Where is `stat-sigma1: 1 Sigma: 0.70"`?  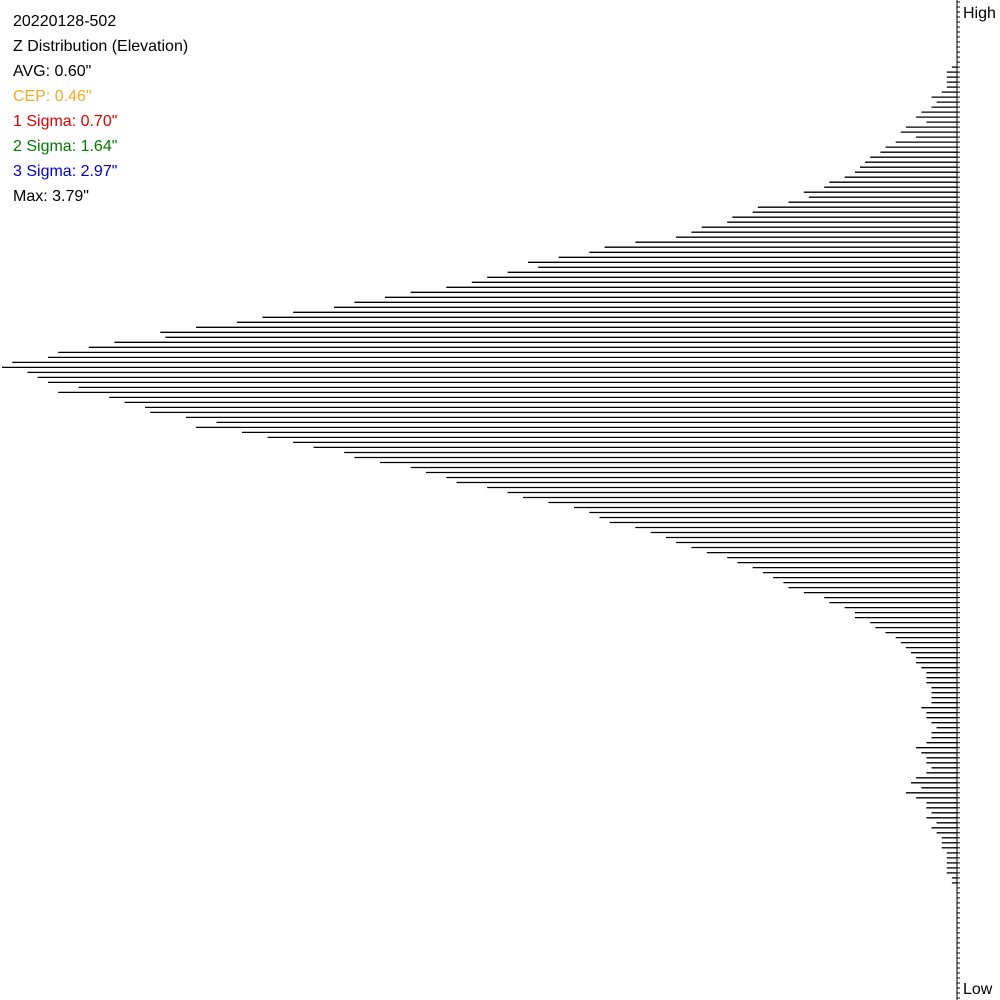
stat-sigma1: 1 Sigma: 0.70" is located at coordinates (65, 121).